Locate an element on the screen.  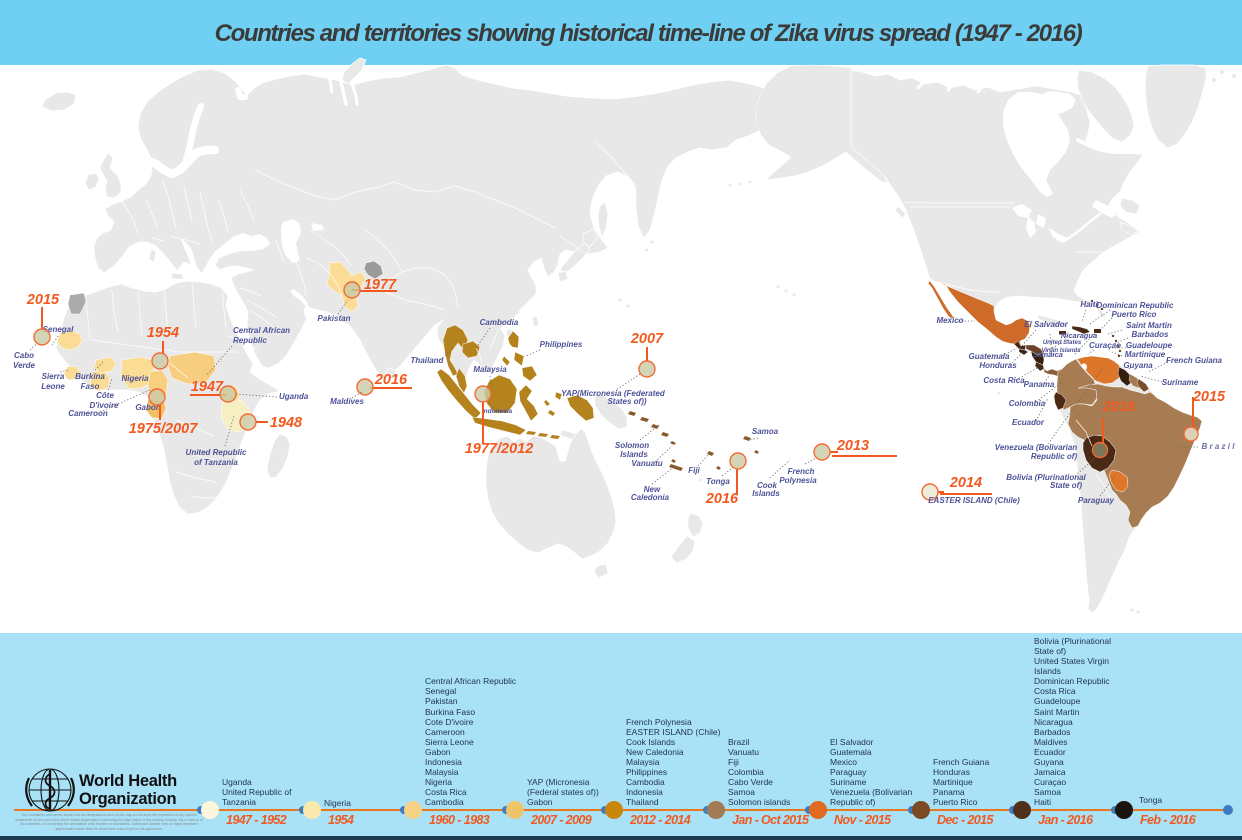
svg-text: States of)) is located at coordinates (626, 401).